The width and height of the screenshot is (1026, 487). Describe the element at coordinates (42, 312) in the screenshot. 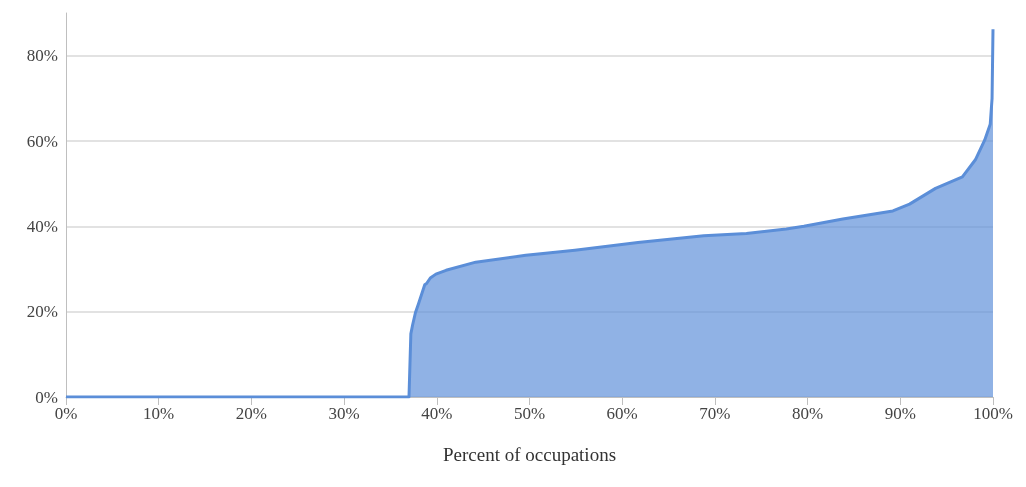

I see `y-tick-label: 20%` at that location.